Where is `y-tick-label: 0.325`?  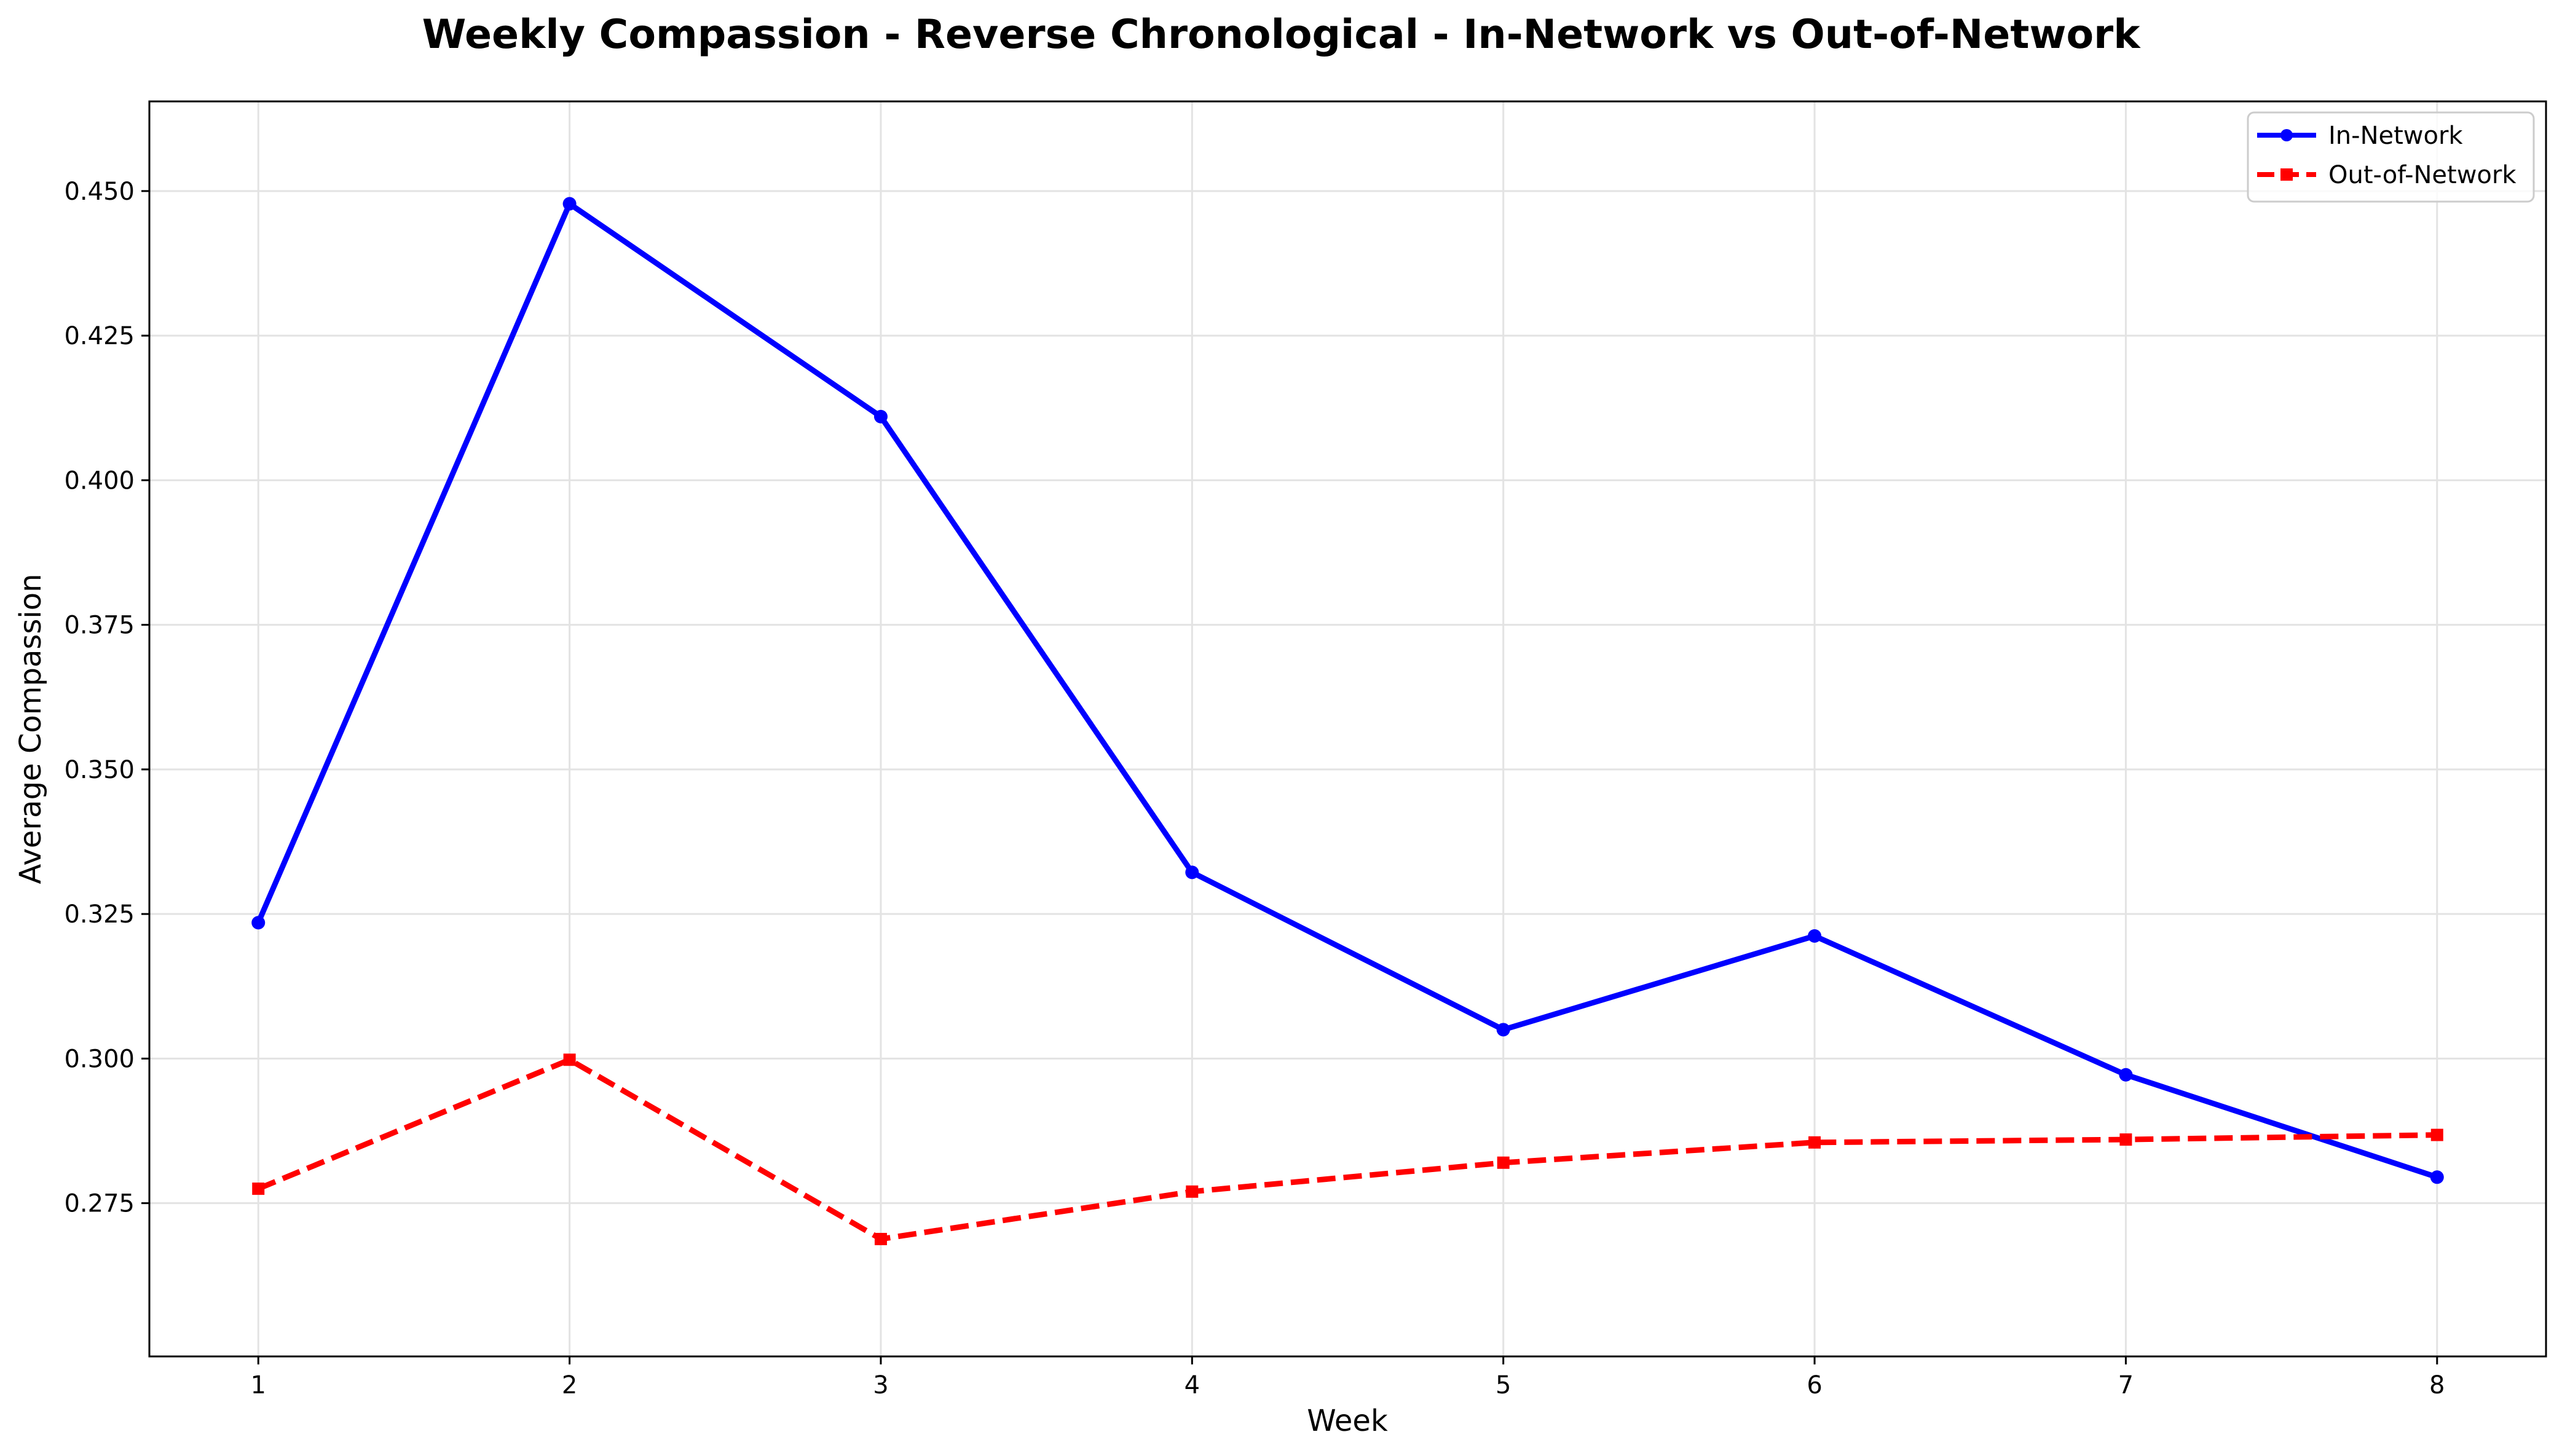 y-tick-label: 0.325 is located at coordinates (100, 914).